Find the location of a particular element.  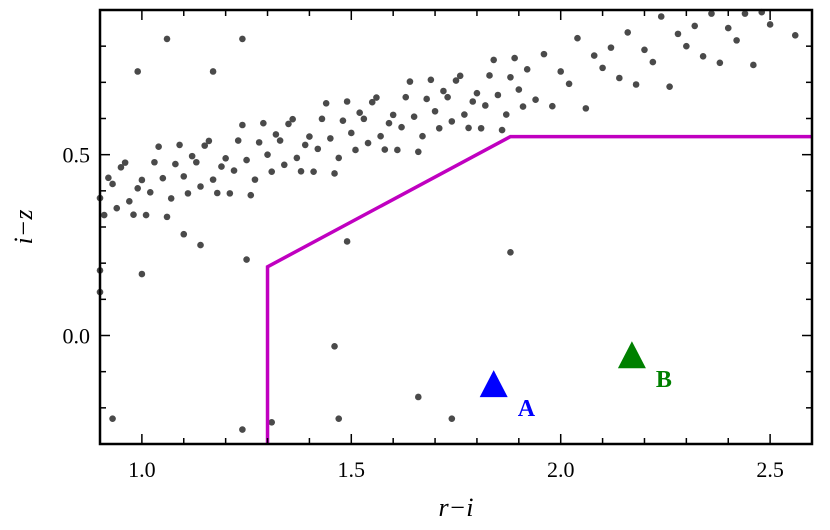

x-tick-label: 2.5 is located at coordinates (770, 469).